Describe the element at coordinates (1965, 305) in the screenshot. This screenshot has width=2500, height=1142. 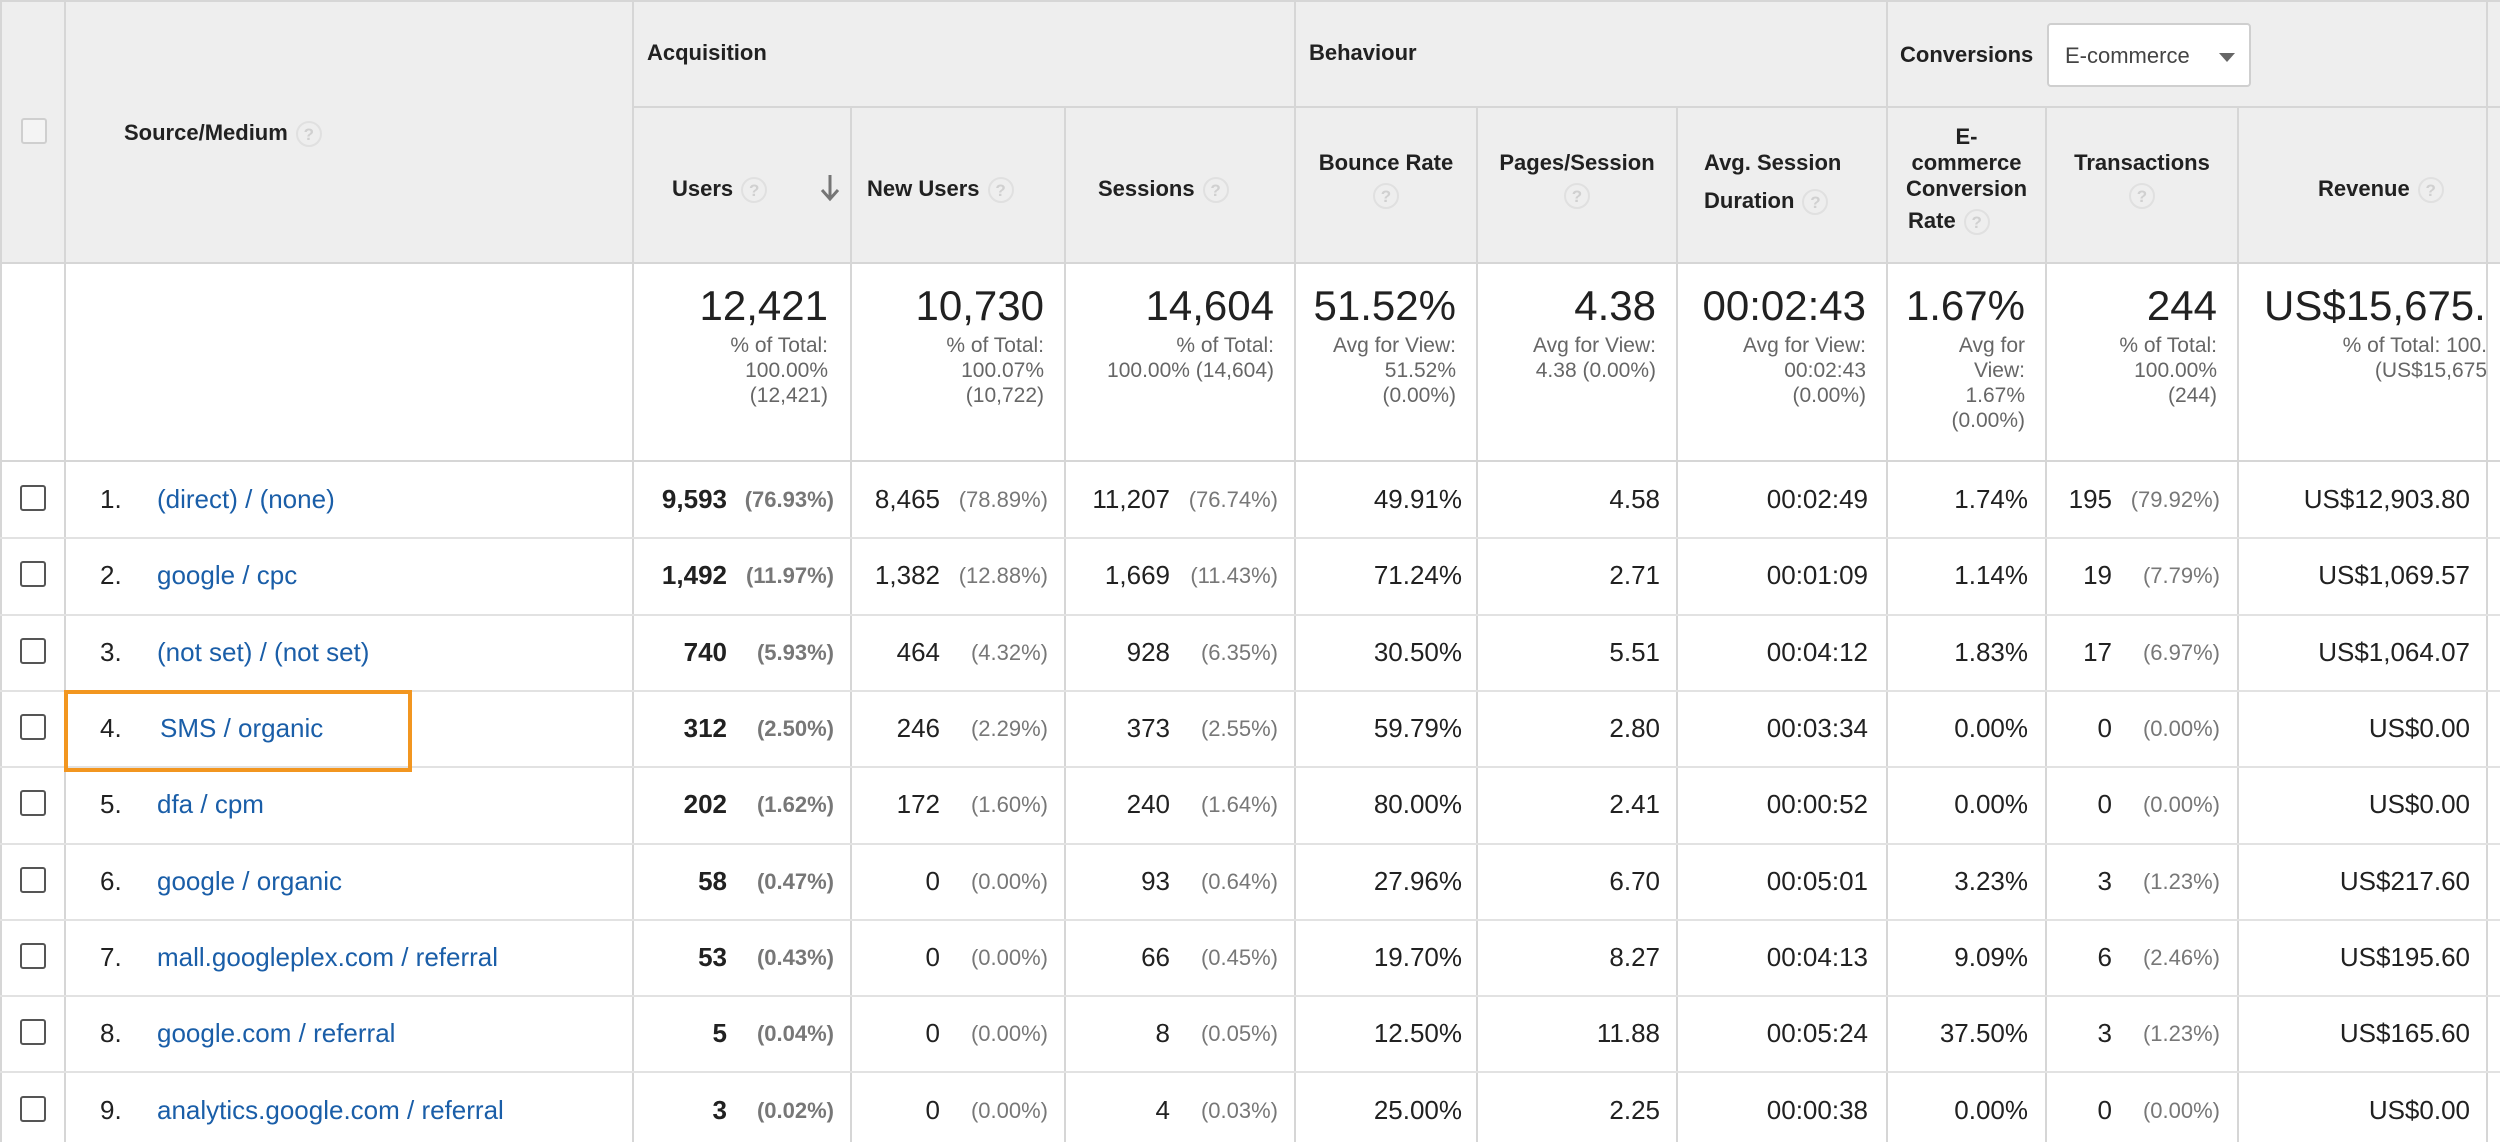
I see `total-ecommerce-conversion-rate: 1.67%` at that location.